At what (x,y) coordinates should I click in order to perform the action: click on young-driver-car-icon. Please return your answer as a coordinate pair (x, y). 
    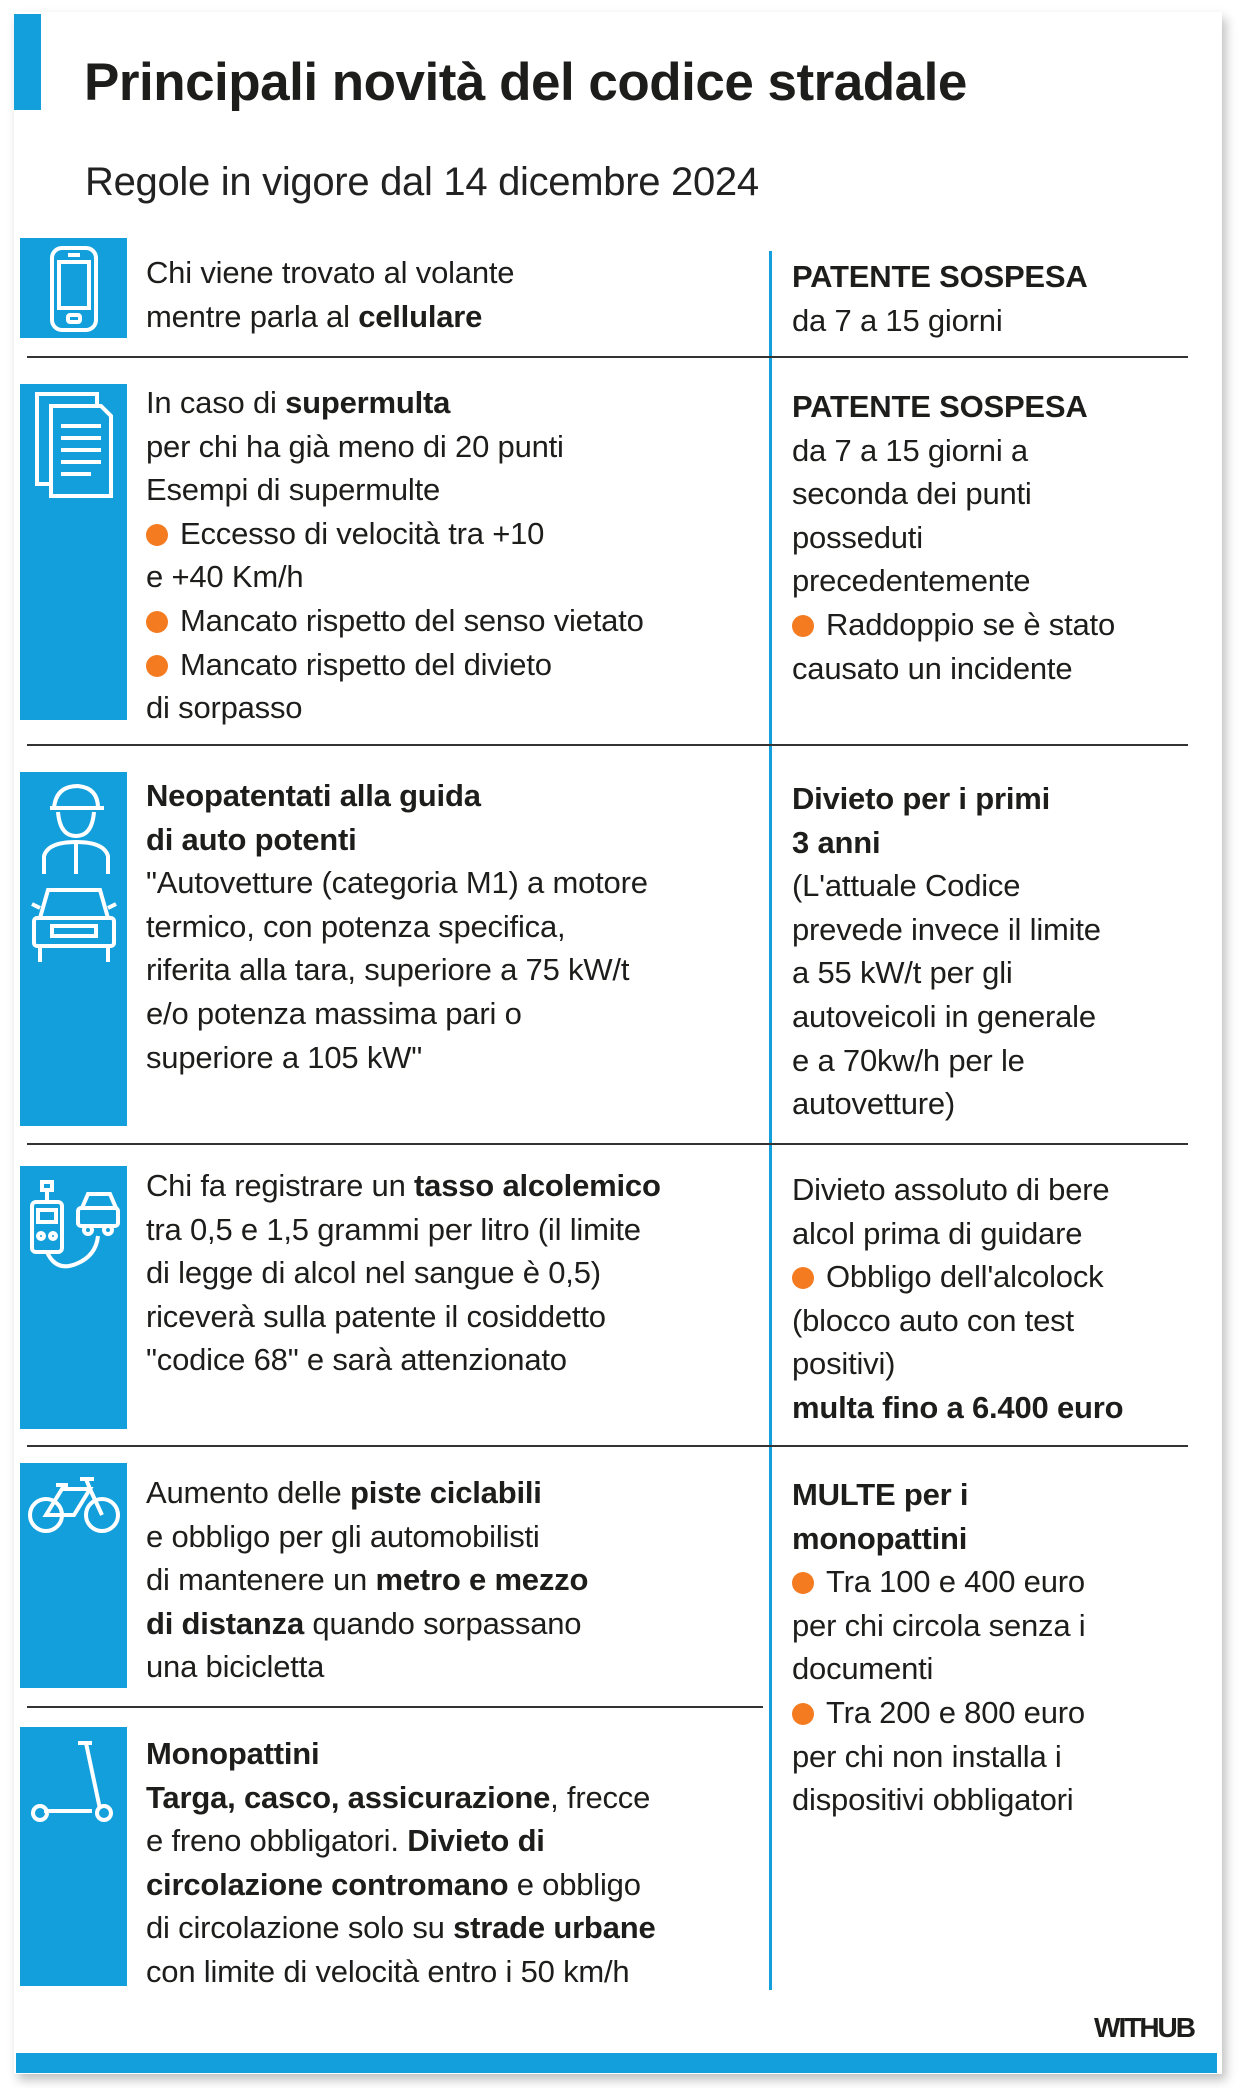
    Looking at the image, I should click on (73, 872).